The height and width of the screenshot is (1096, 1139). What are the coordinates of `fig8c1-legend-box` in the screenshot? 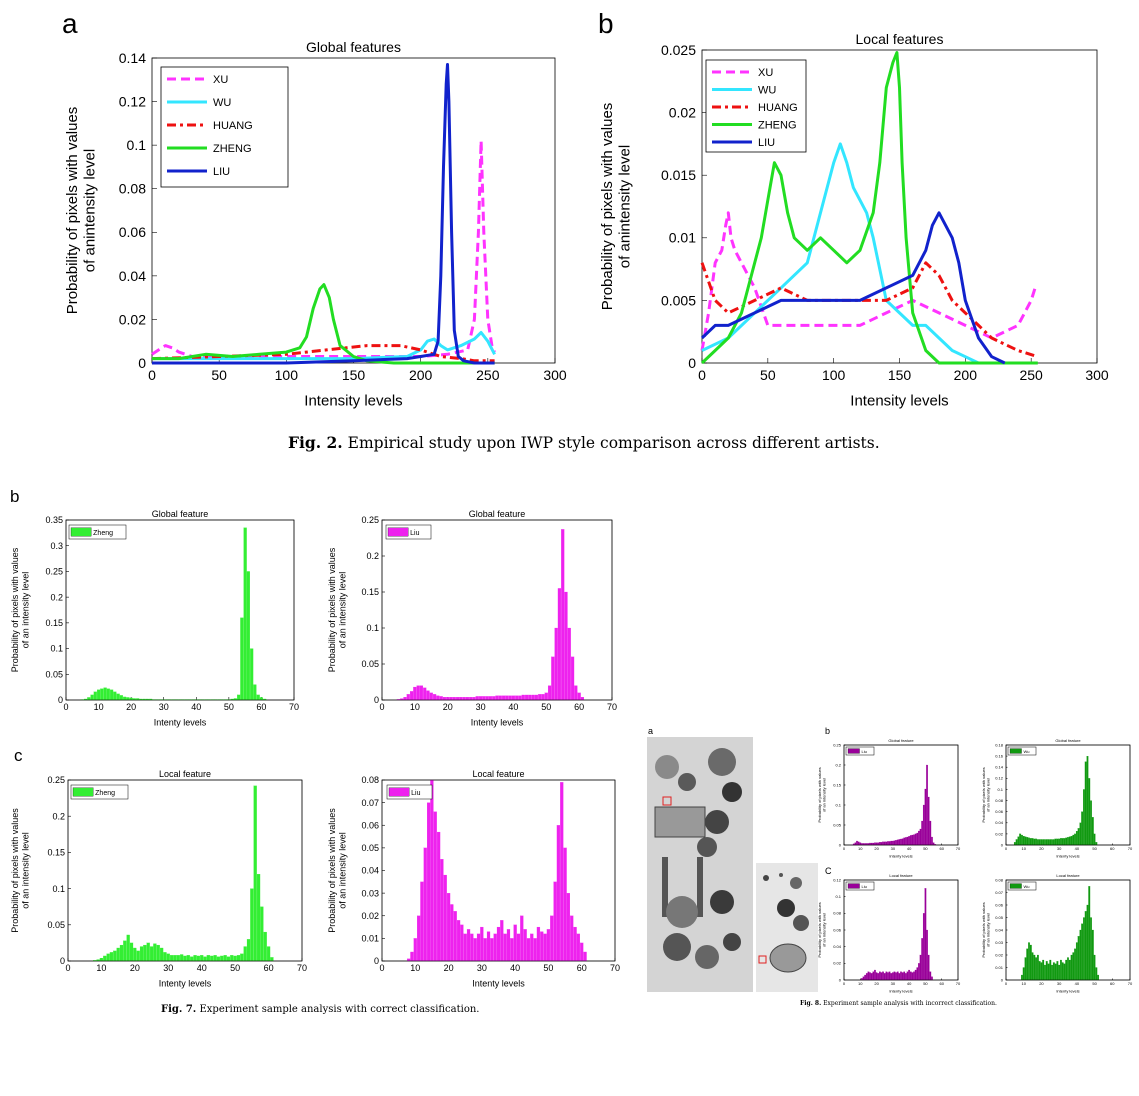 It's located at (860, 886).